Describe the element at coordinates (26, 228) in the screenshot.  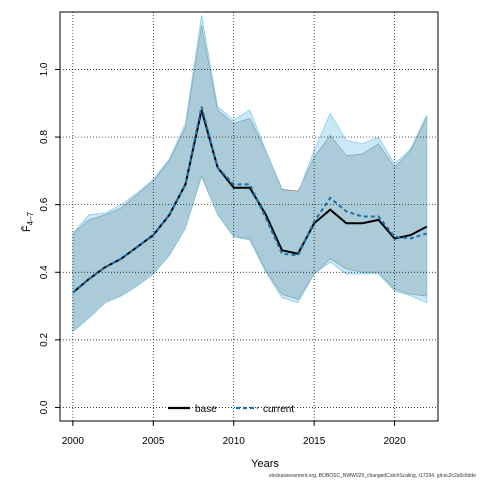
I see `y-axis-title-main: F̄` at that location.